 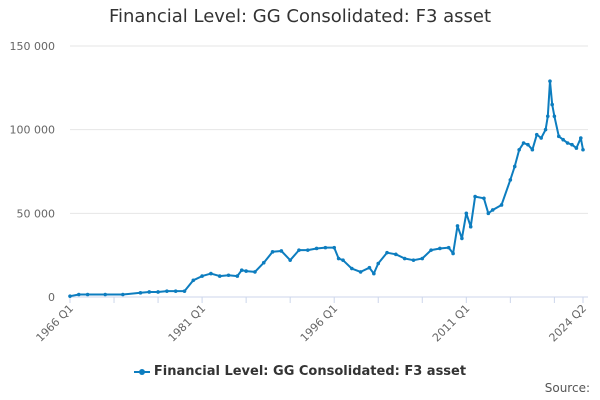 What do you see at coordinates (451, 323) in the screenshot?
I see `x-tick-label: 2011 Q1` at bounding box center [451, 323].